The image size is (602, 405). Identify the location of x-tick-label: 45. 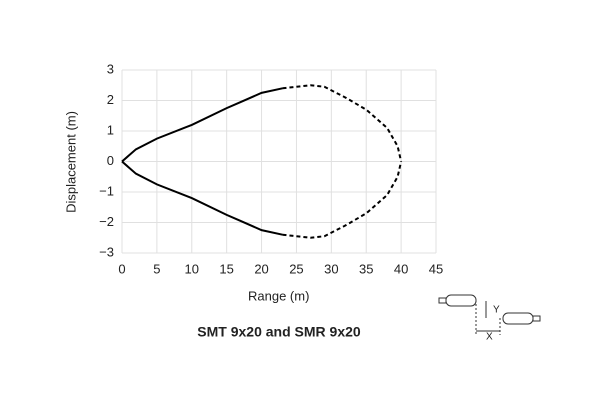
(436, 268).